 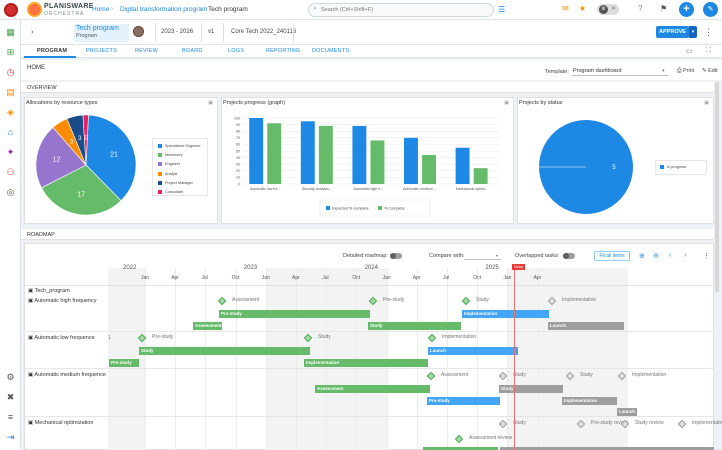 I want to click on tab-program: PROGRAM, so click(x=52, y=51).